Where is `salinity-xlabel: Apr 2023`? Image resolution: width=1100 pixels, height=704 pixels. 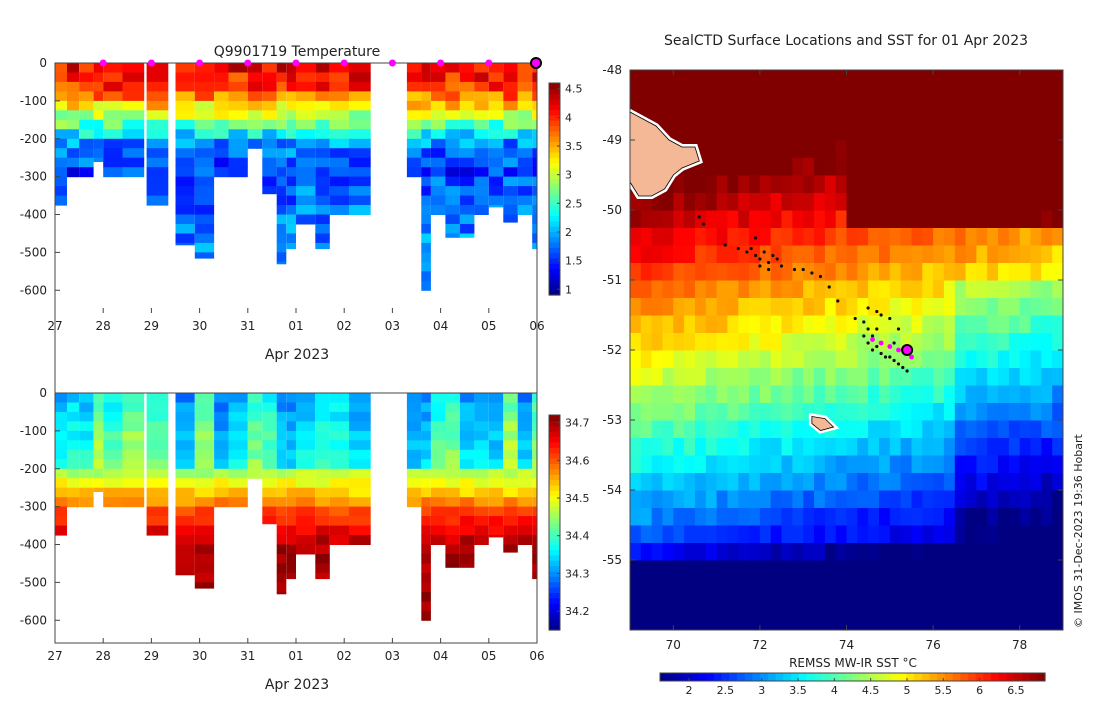 salinity-xlabel: Apr 2023 is located at coordinates (297, 685).